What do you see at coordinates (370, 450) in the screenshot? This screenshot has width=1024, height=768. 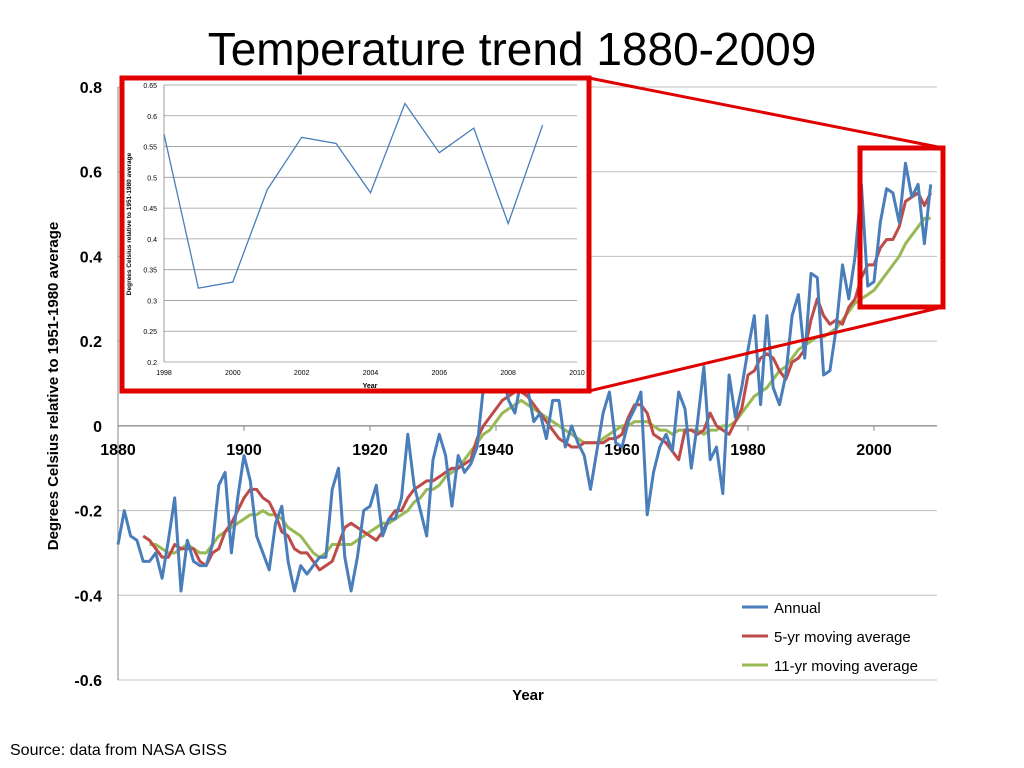 I see `main-x-tick-label: 1920` at bounding box center [370, 450].